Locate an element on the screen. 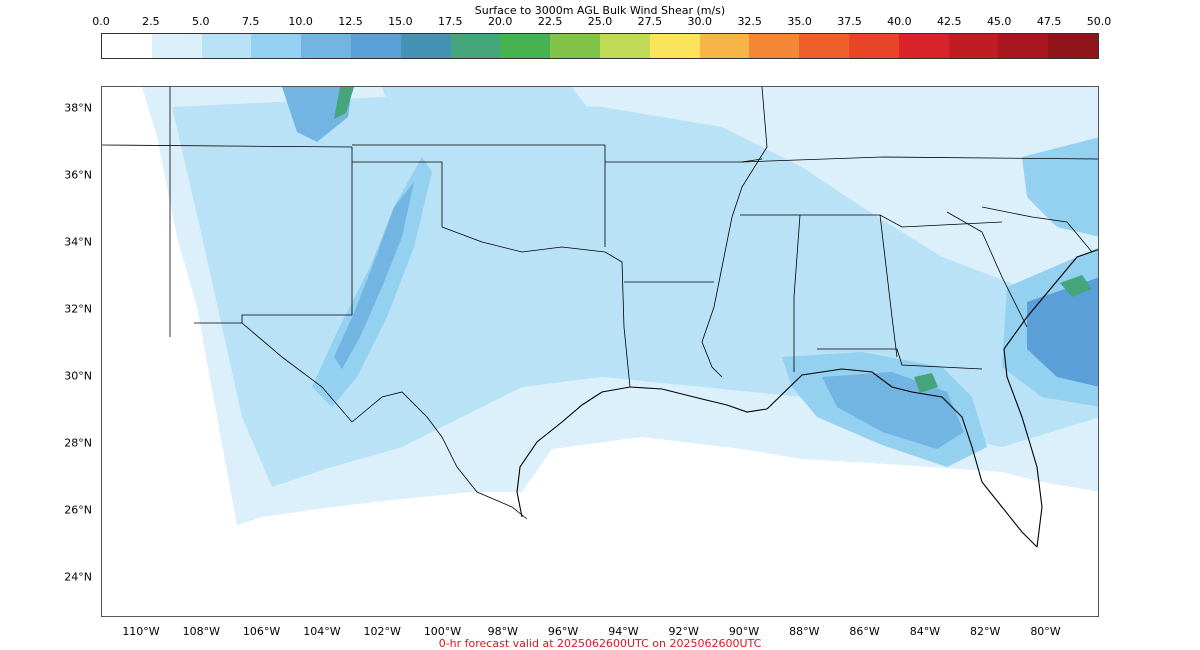  colorbar-tick-label: 50.0 is located at coordinates (1099, 21).